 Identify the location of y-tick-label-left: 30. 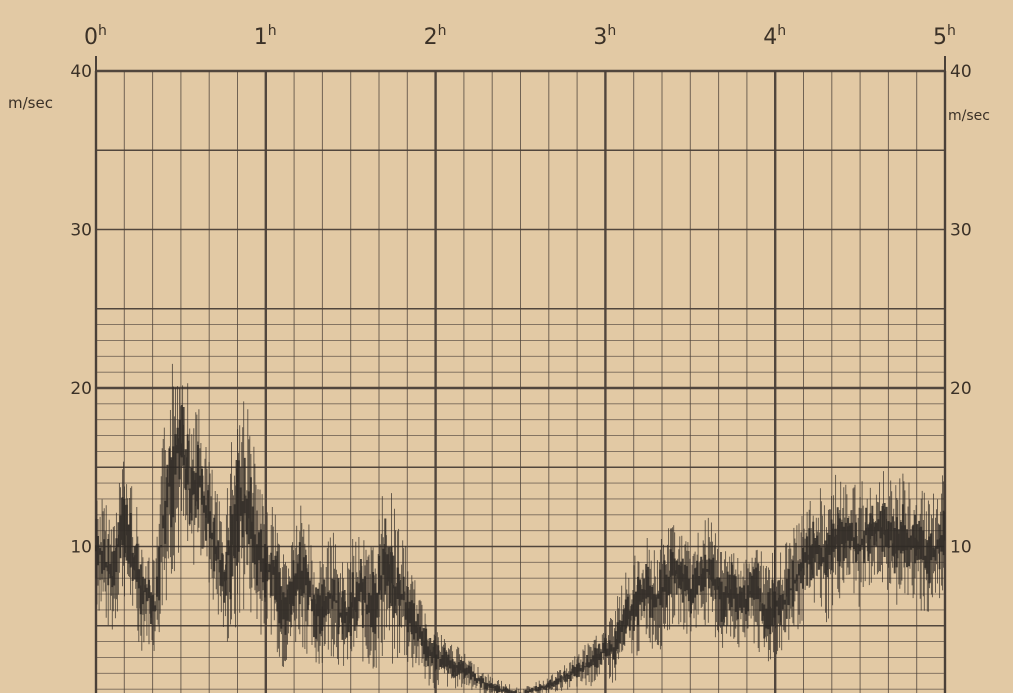
(81, 231).